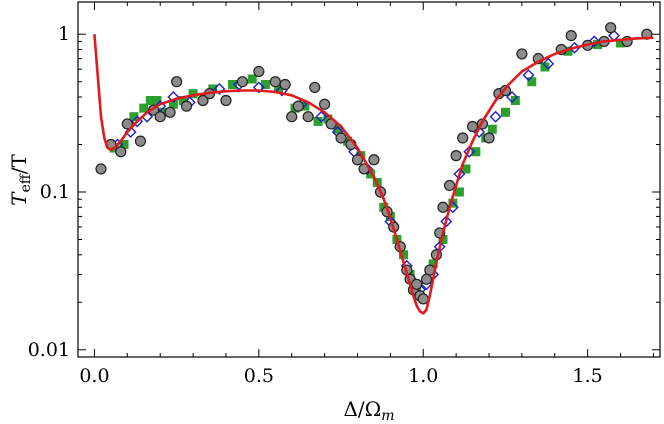 This screenshot has height=424, width=664. I want to click on x-axis-label: Δ/Ωm, so click(368, 410).